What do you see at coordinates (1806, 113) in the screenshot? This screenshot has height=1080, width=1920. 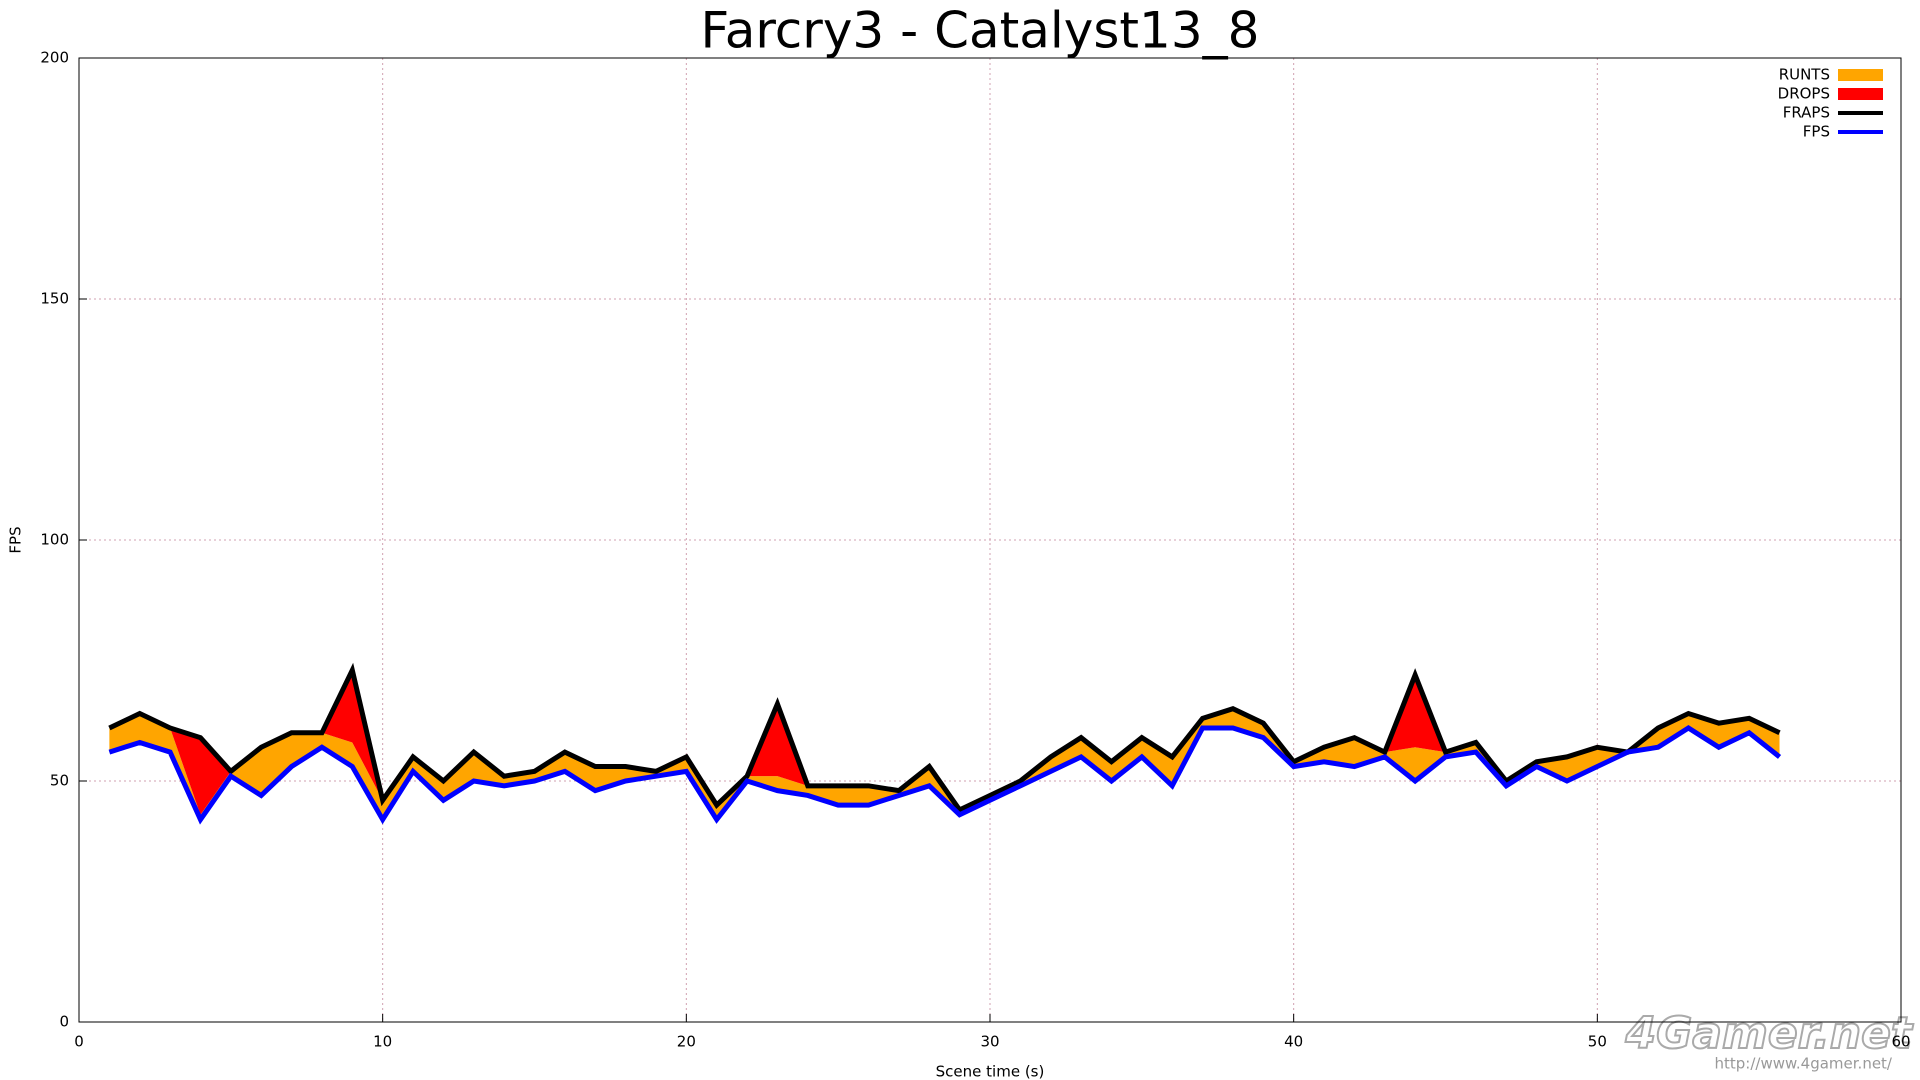 I see `legend-label: FRAPS` at bounding box center [1806, 113].